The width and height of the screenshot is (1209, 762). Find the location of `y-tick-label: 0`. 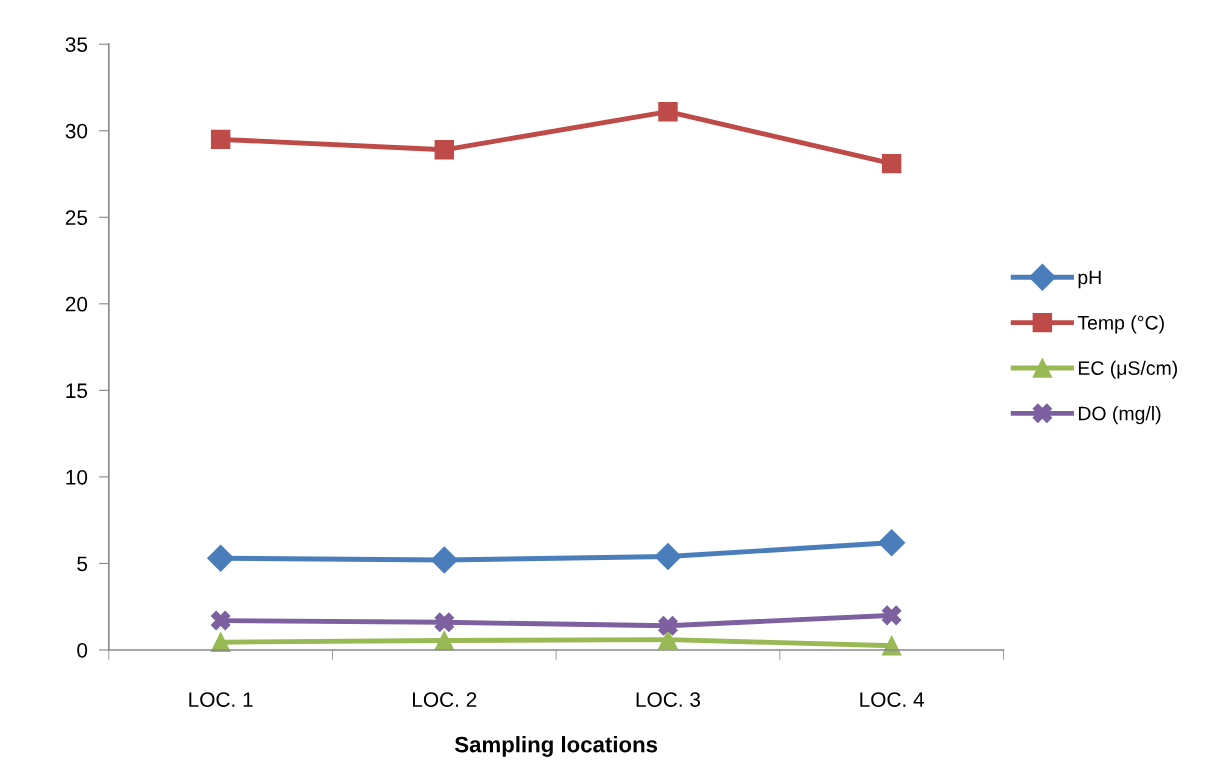

y-tick-label: 0 is located at coordinates (82, 650).